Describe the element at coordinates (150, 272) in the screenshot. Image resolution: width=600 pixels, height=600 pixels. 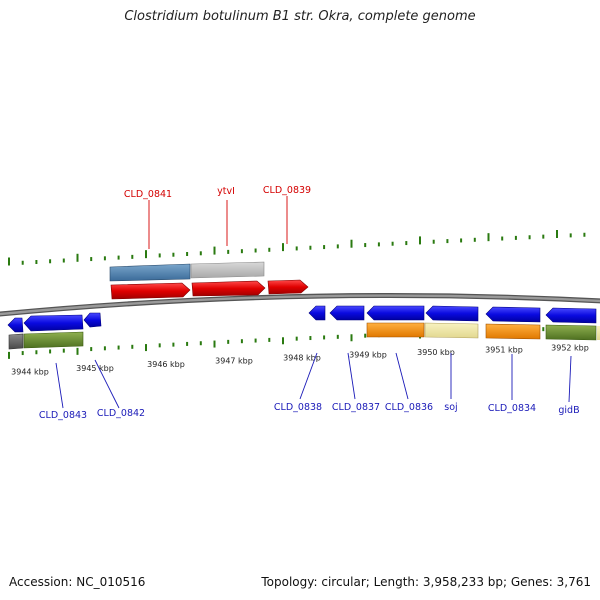
I see `cog-bar-steel` at that location.